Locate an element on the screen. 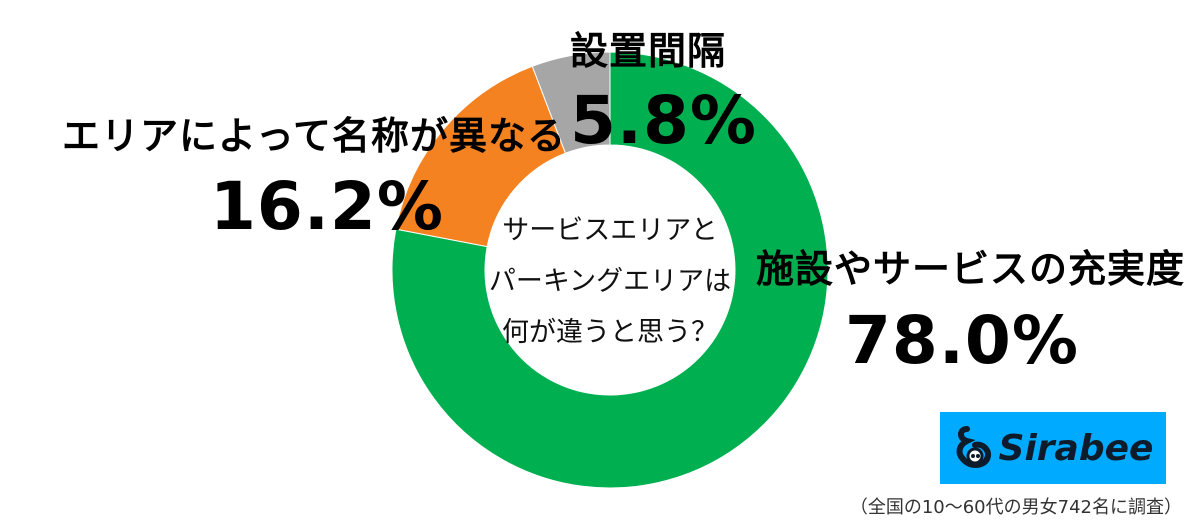 The height and width of the screenshot is (522, 1200). center-question-line-3: 何が違うと思う？ is located at coordinates (610, 332).